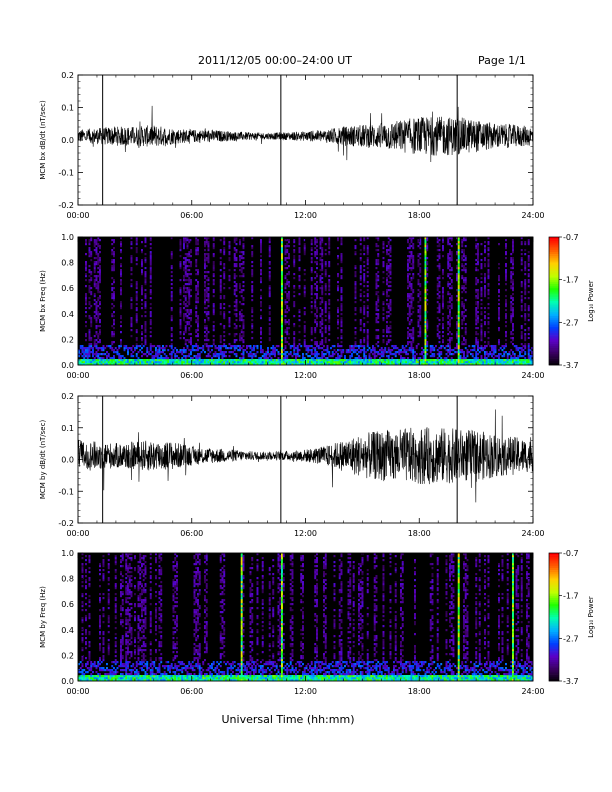 The width and height of the screenshot is (612, 792). Describe the element at coordinates (77, 215) in the screenshot. I see `x-tick-label: 00:00` at that location.